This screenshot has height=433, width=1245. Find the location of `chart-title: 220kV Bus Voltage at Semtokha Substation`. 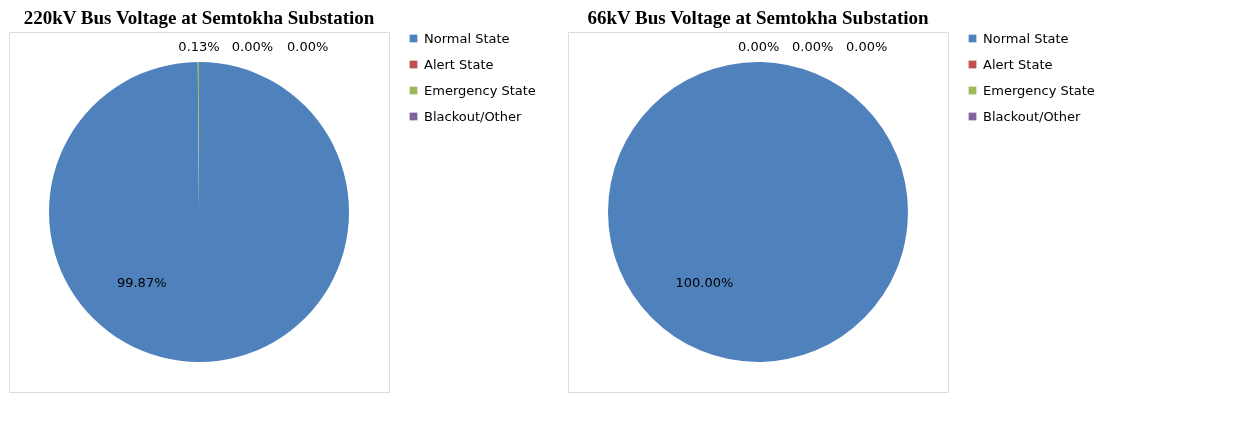

chart-title: 220kV Bus Voltage at Semtokha Substation is located at coordinates (199, 17).